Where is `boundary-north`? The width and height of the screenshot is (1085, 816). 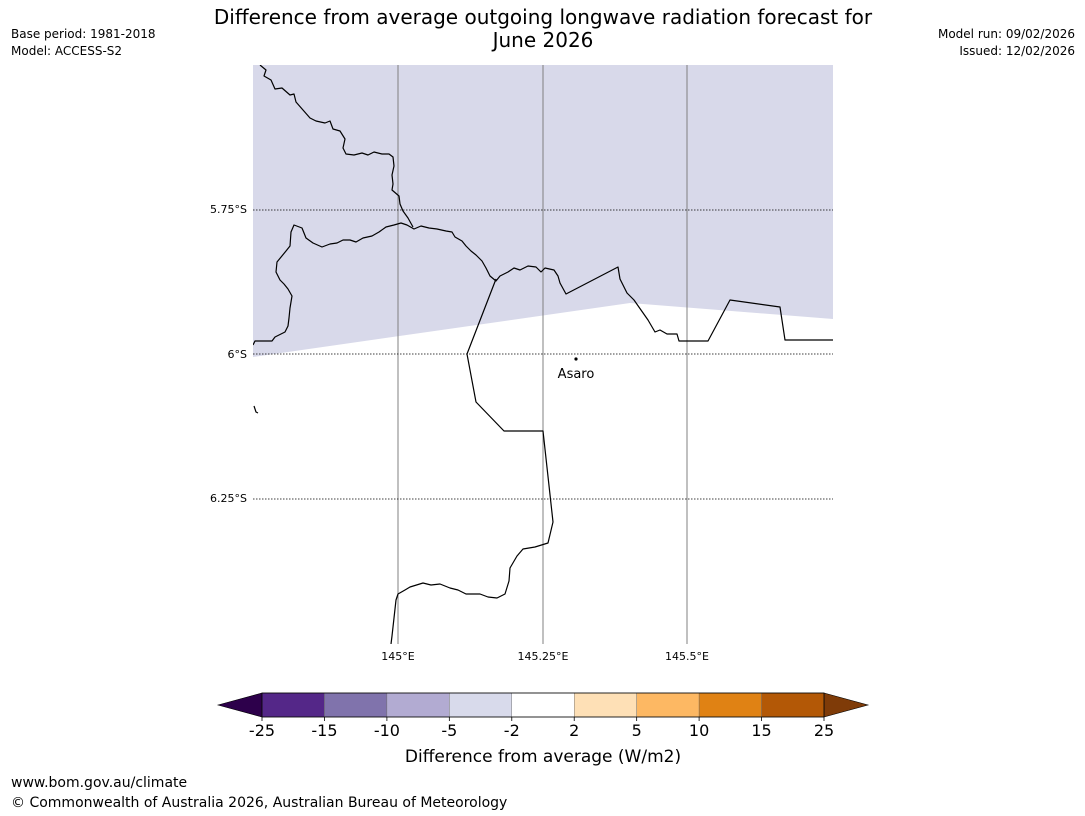
boundary-north is located at coordinates (336, 146).